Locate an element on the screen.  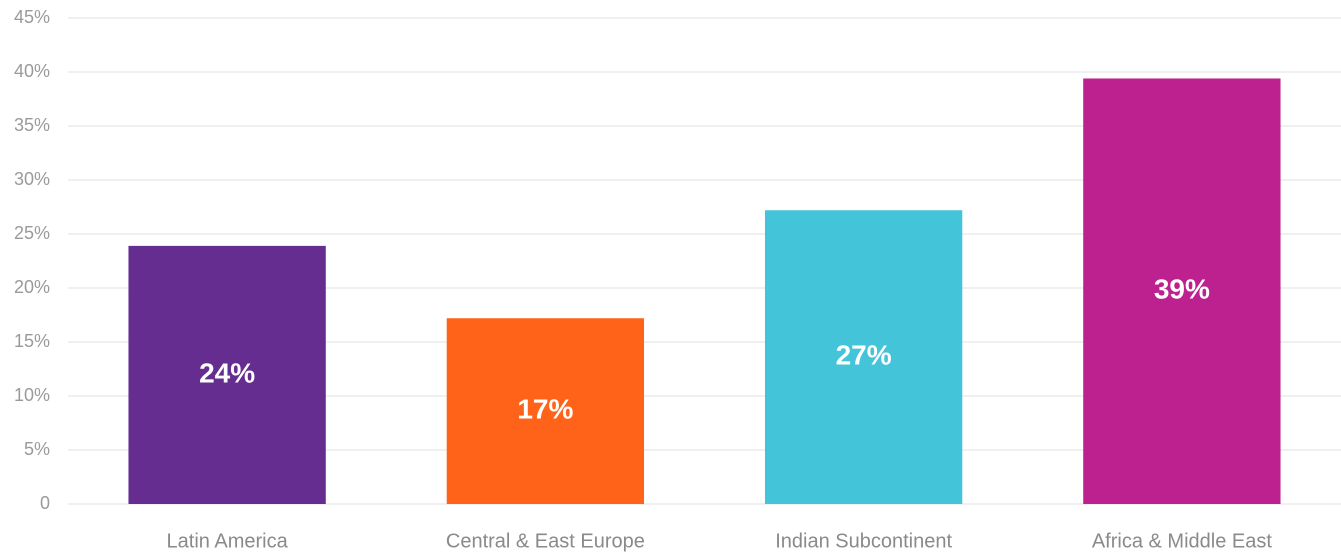
value-label: 17% is located at coordinates (545, 409).